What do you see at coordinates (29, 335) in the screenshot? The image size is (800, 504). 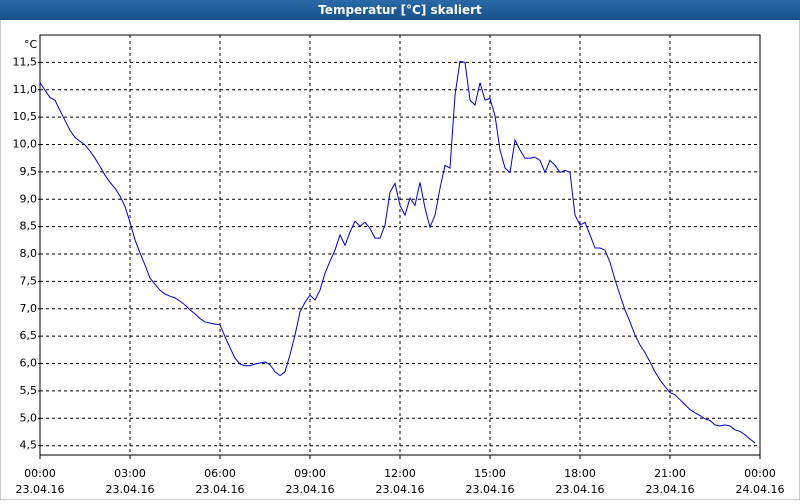 I see `y-tick-label: 6,5` at bounding box center [29, 335].